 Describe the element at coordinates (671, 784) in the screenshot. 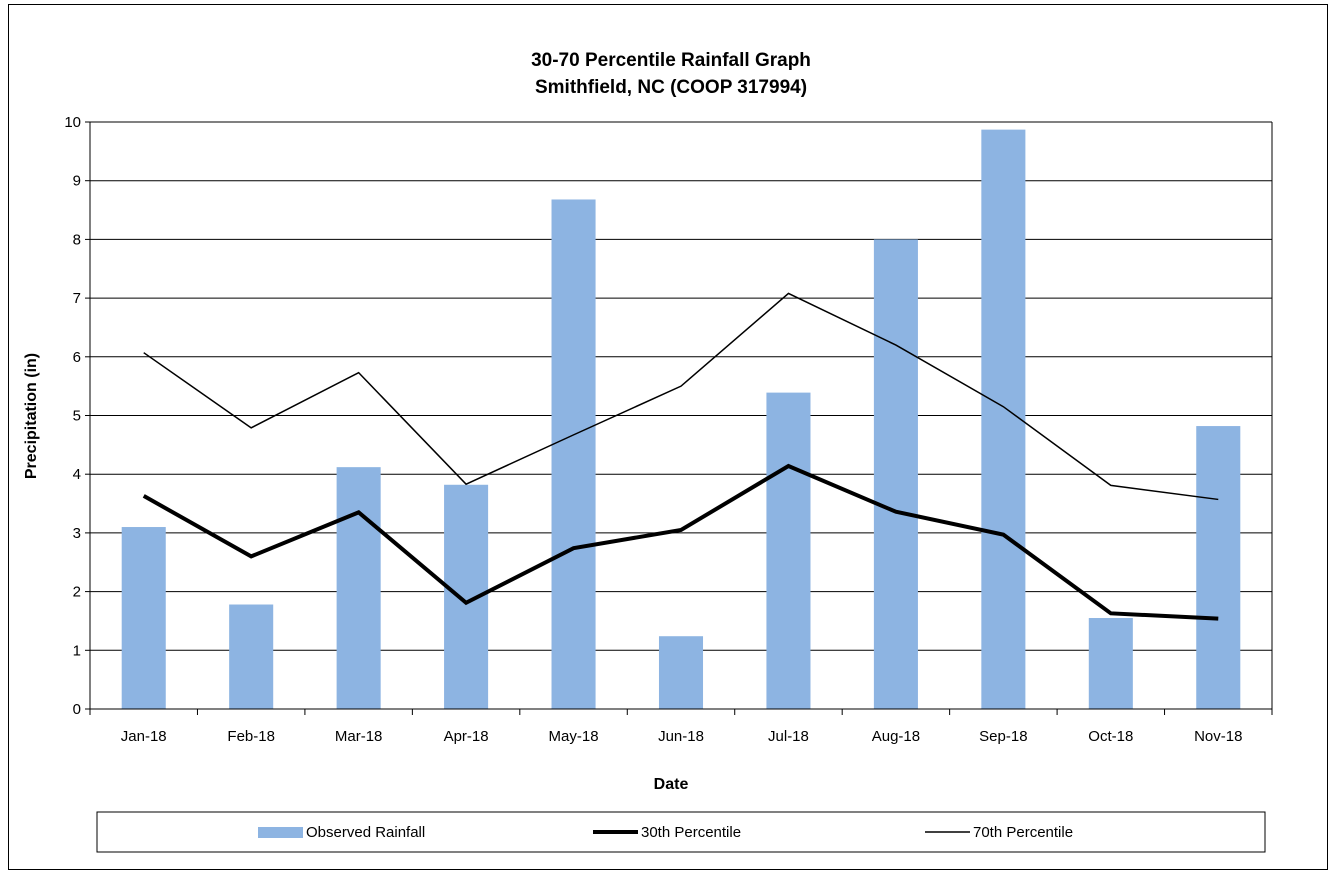

I see `x-axis-title: Date` at that location.